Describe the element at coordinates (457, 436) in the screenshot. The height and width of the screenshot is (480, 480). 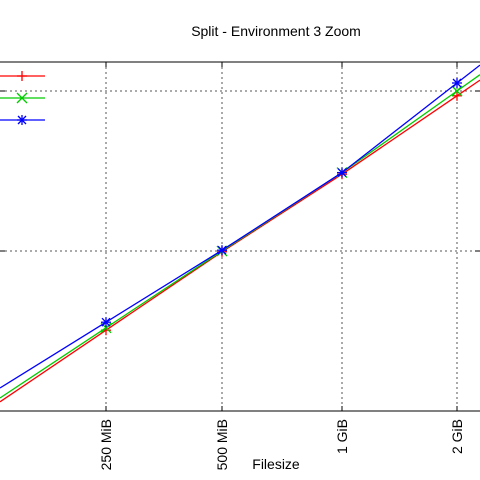
I see `x-tick-label-3: 2 GiB` at that location.